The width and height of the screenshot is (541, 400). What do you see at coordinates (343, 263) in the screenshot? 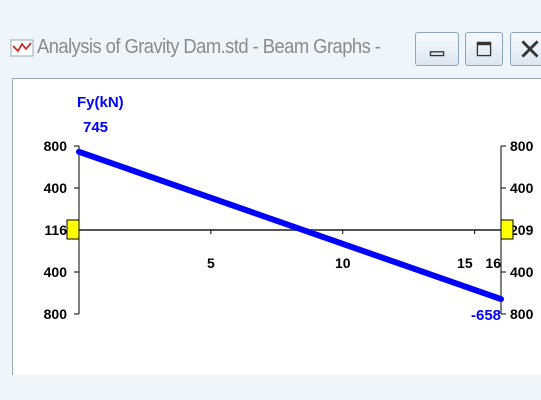
I see `x-axis-tick-label: 10` at bounding box center [343, 263].